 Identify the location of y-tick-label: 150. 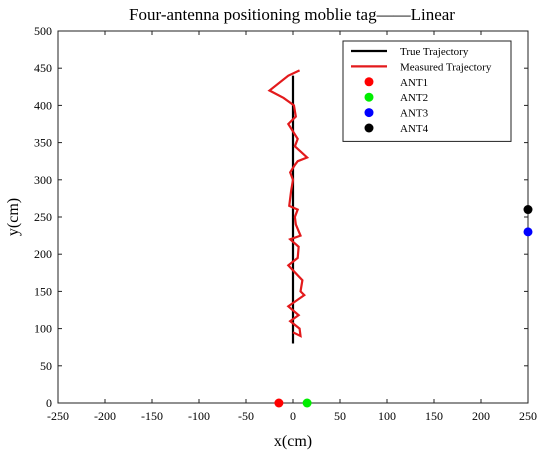
(43, 291).